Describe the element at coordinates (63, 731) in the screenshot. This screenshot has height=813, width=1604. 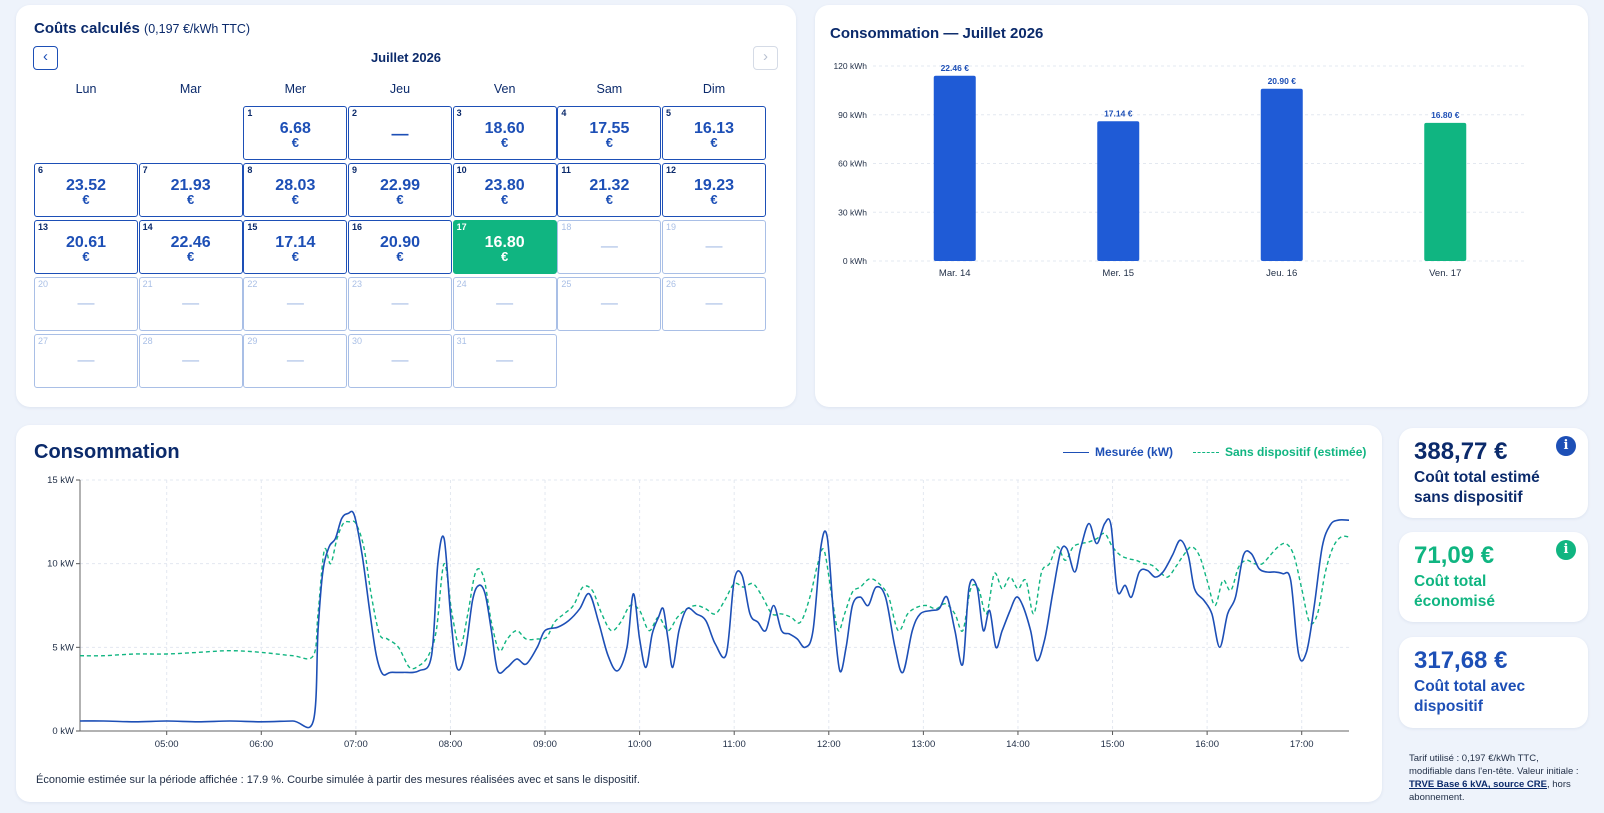
I see `line-y-tick-label: 0 kW` at that location.